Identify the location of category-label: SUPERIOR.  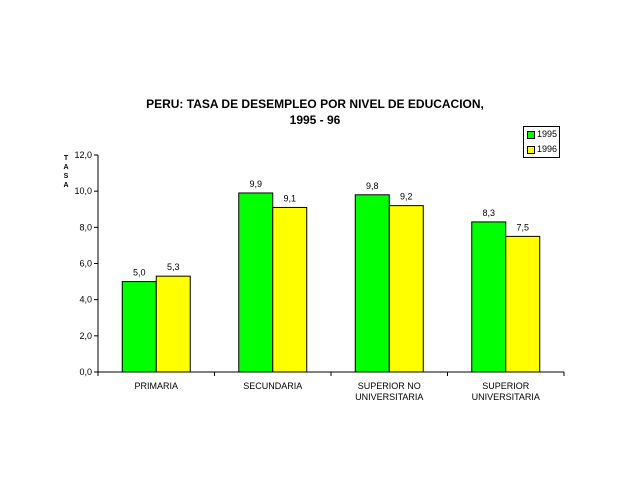
(506, 386).